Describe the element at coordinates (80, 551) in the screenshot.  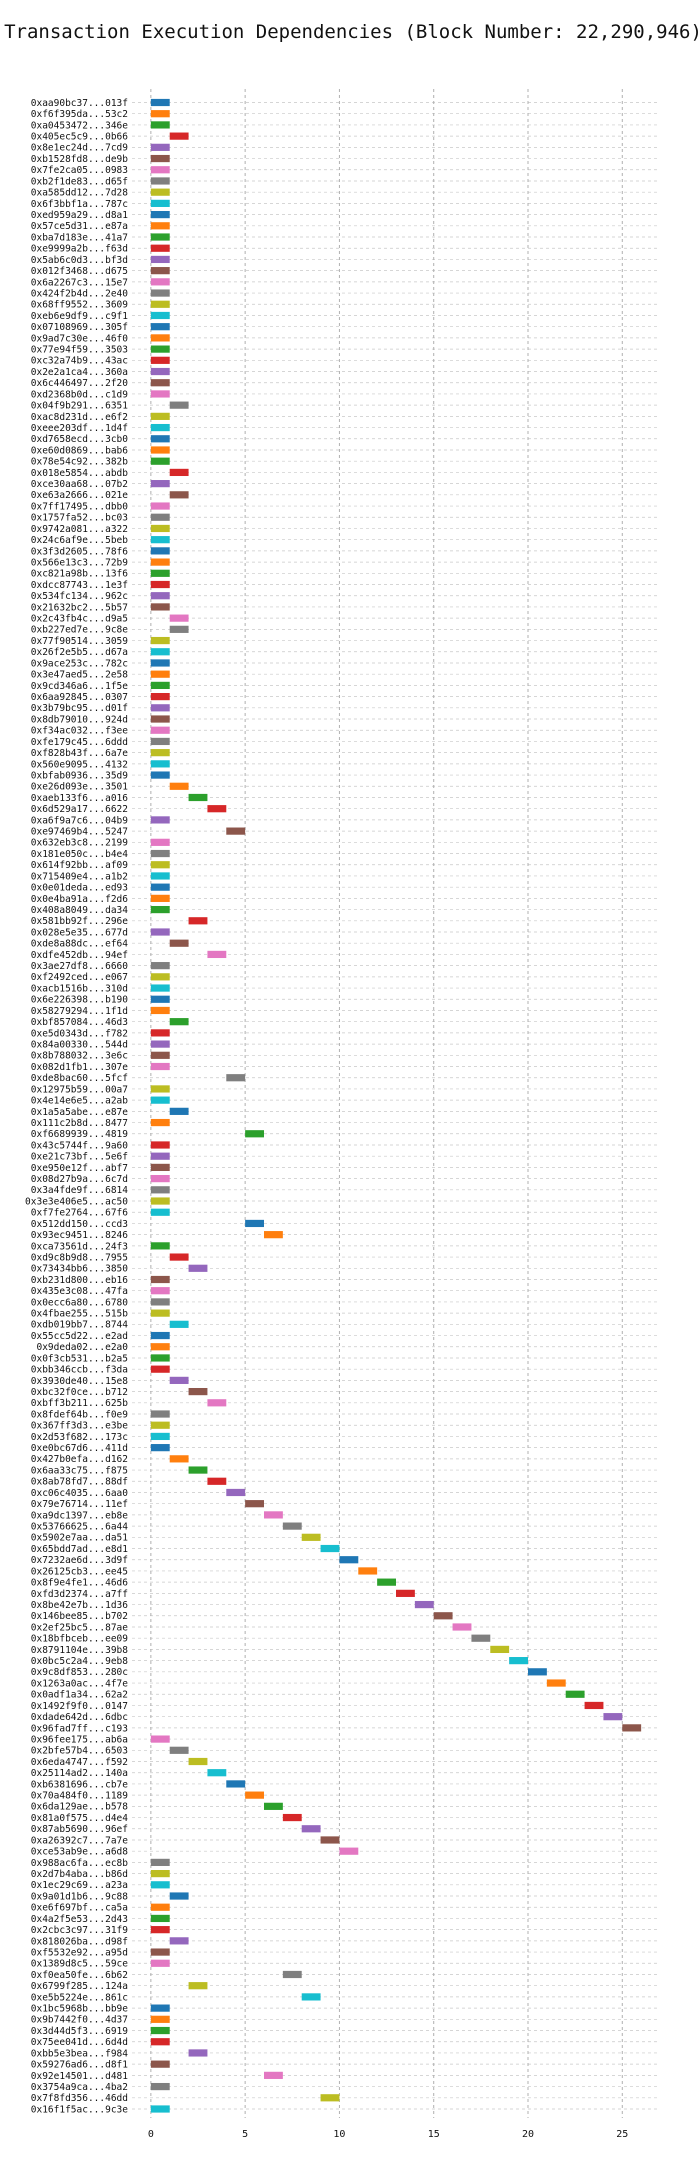
I see `tx-label: 0x3f3d2605...78f6` at that location.